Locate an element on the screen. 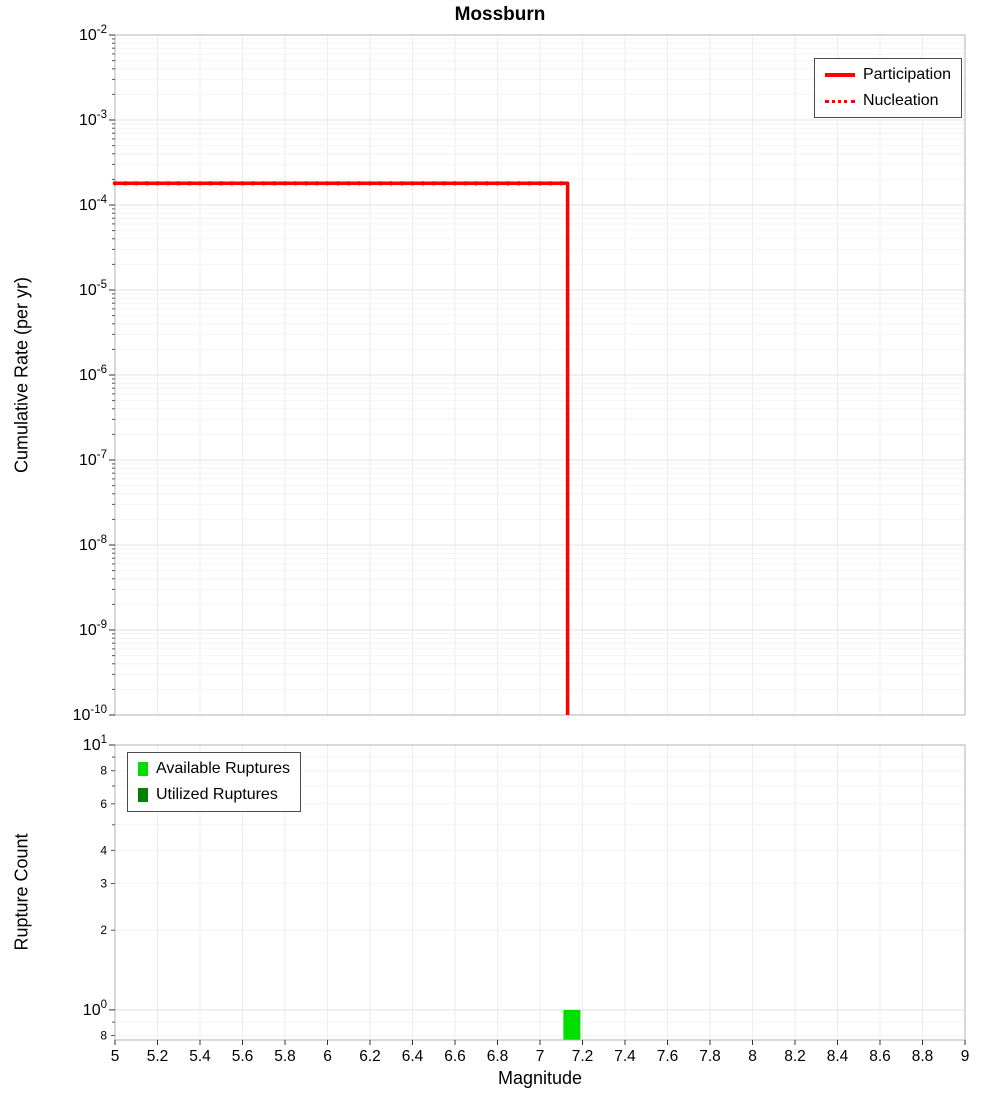 The image size is (1000, 1100). svg-text: 7.6 is located at coordinates (668, 1056).